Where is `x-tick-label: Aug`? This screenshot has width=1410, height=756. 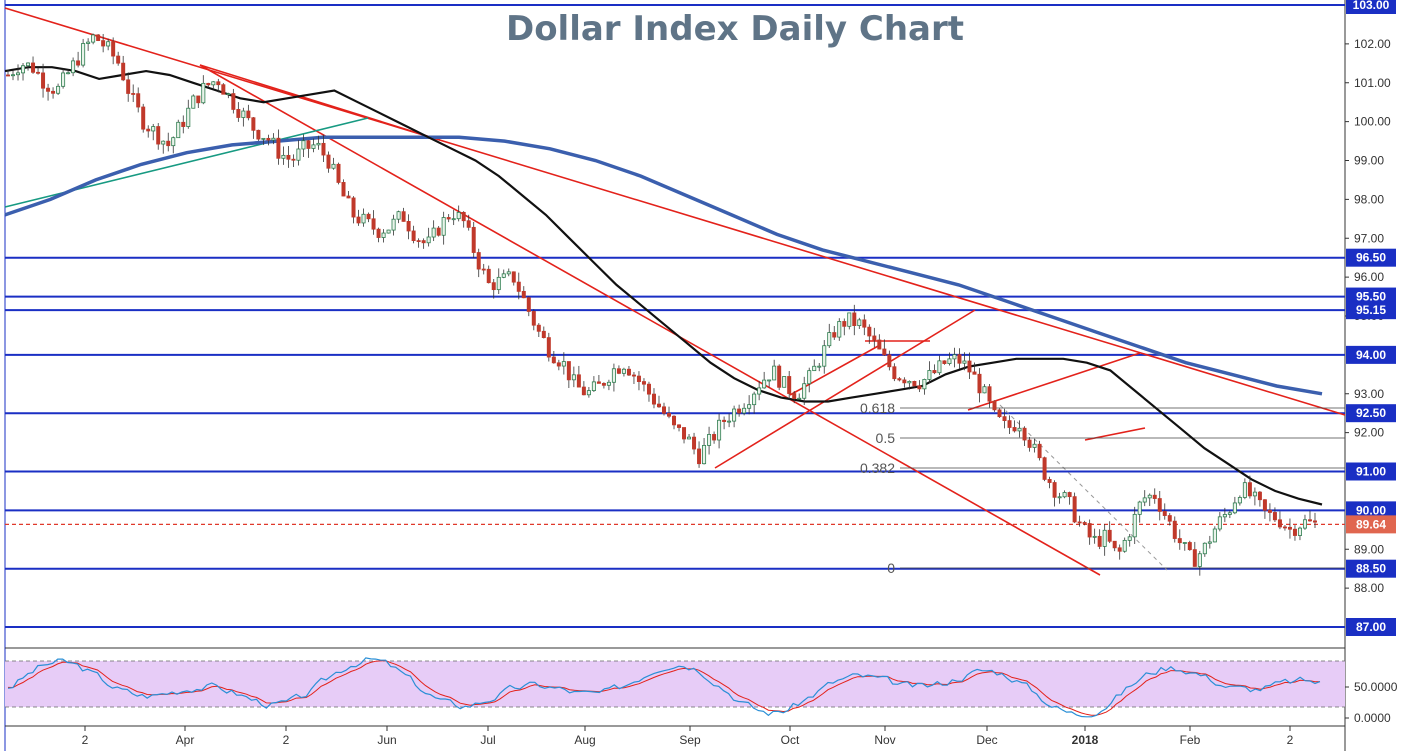 x-tick-label: Aug is located at coordinates (584, 740).